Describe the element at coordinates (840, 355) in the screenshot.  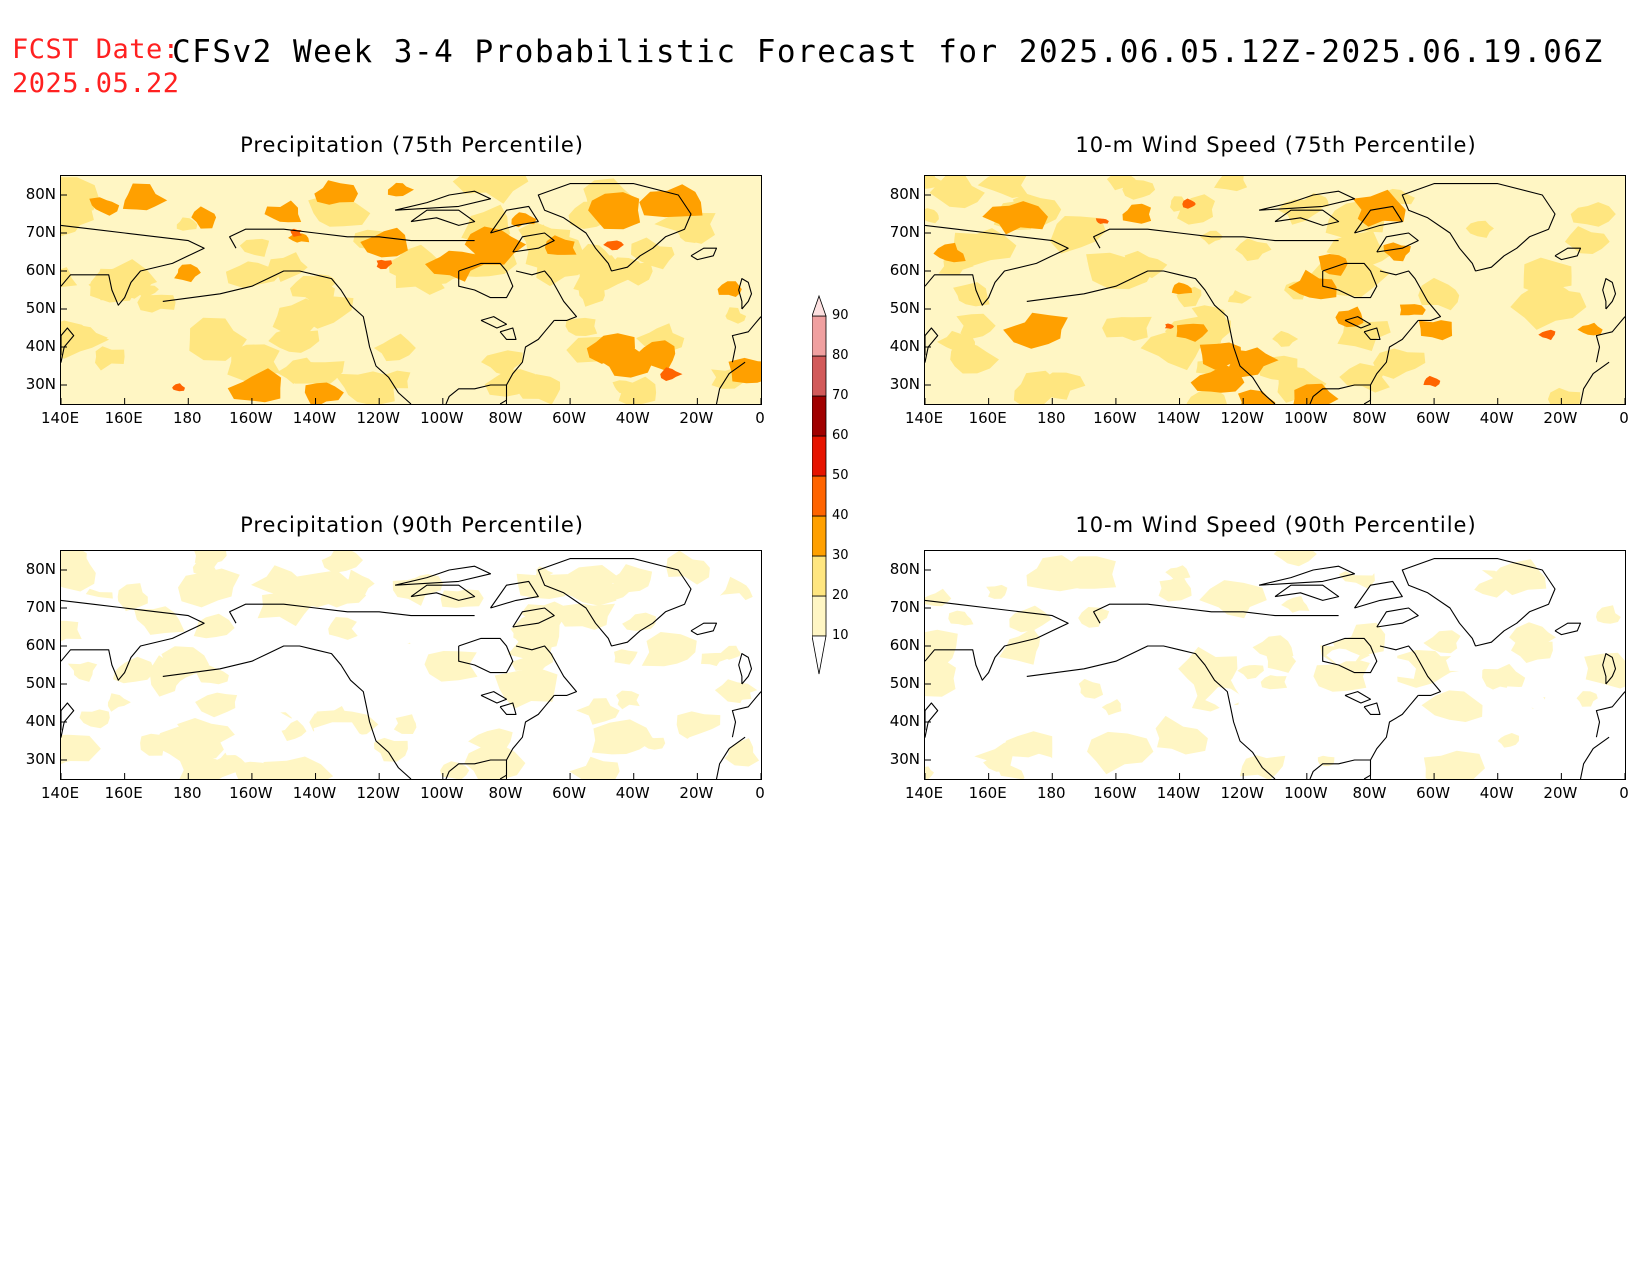
I see `colorbar-label: 80` at that location.